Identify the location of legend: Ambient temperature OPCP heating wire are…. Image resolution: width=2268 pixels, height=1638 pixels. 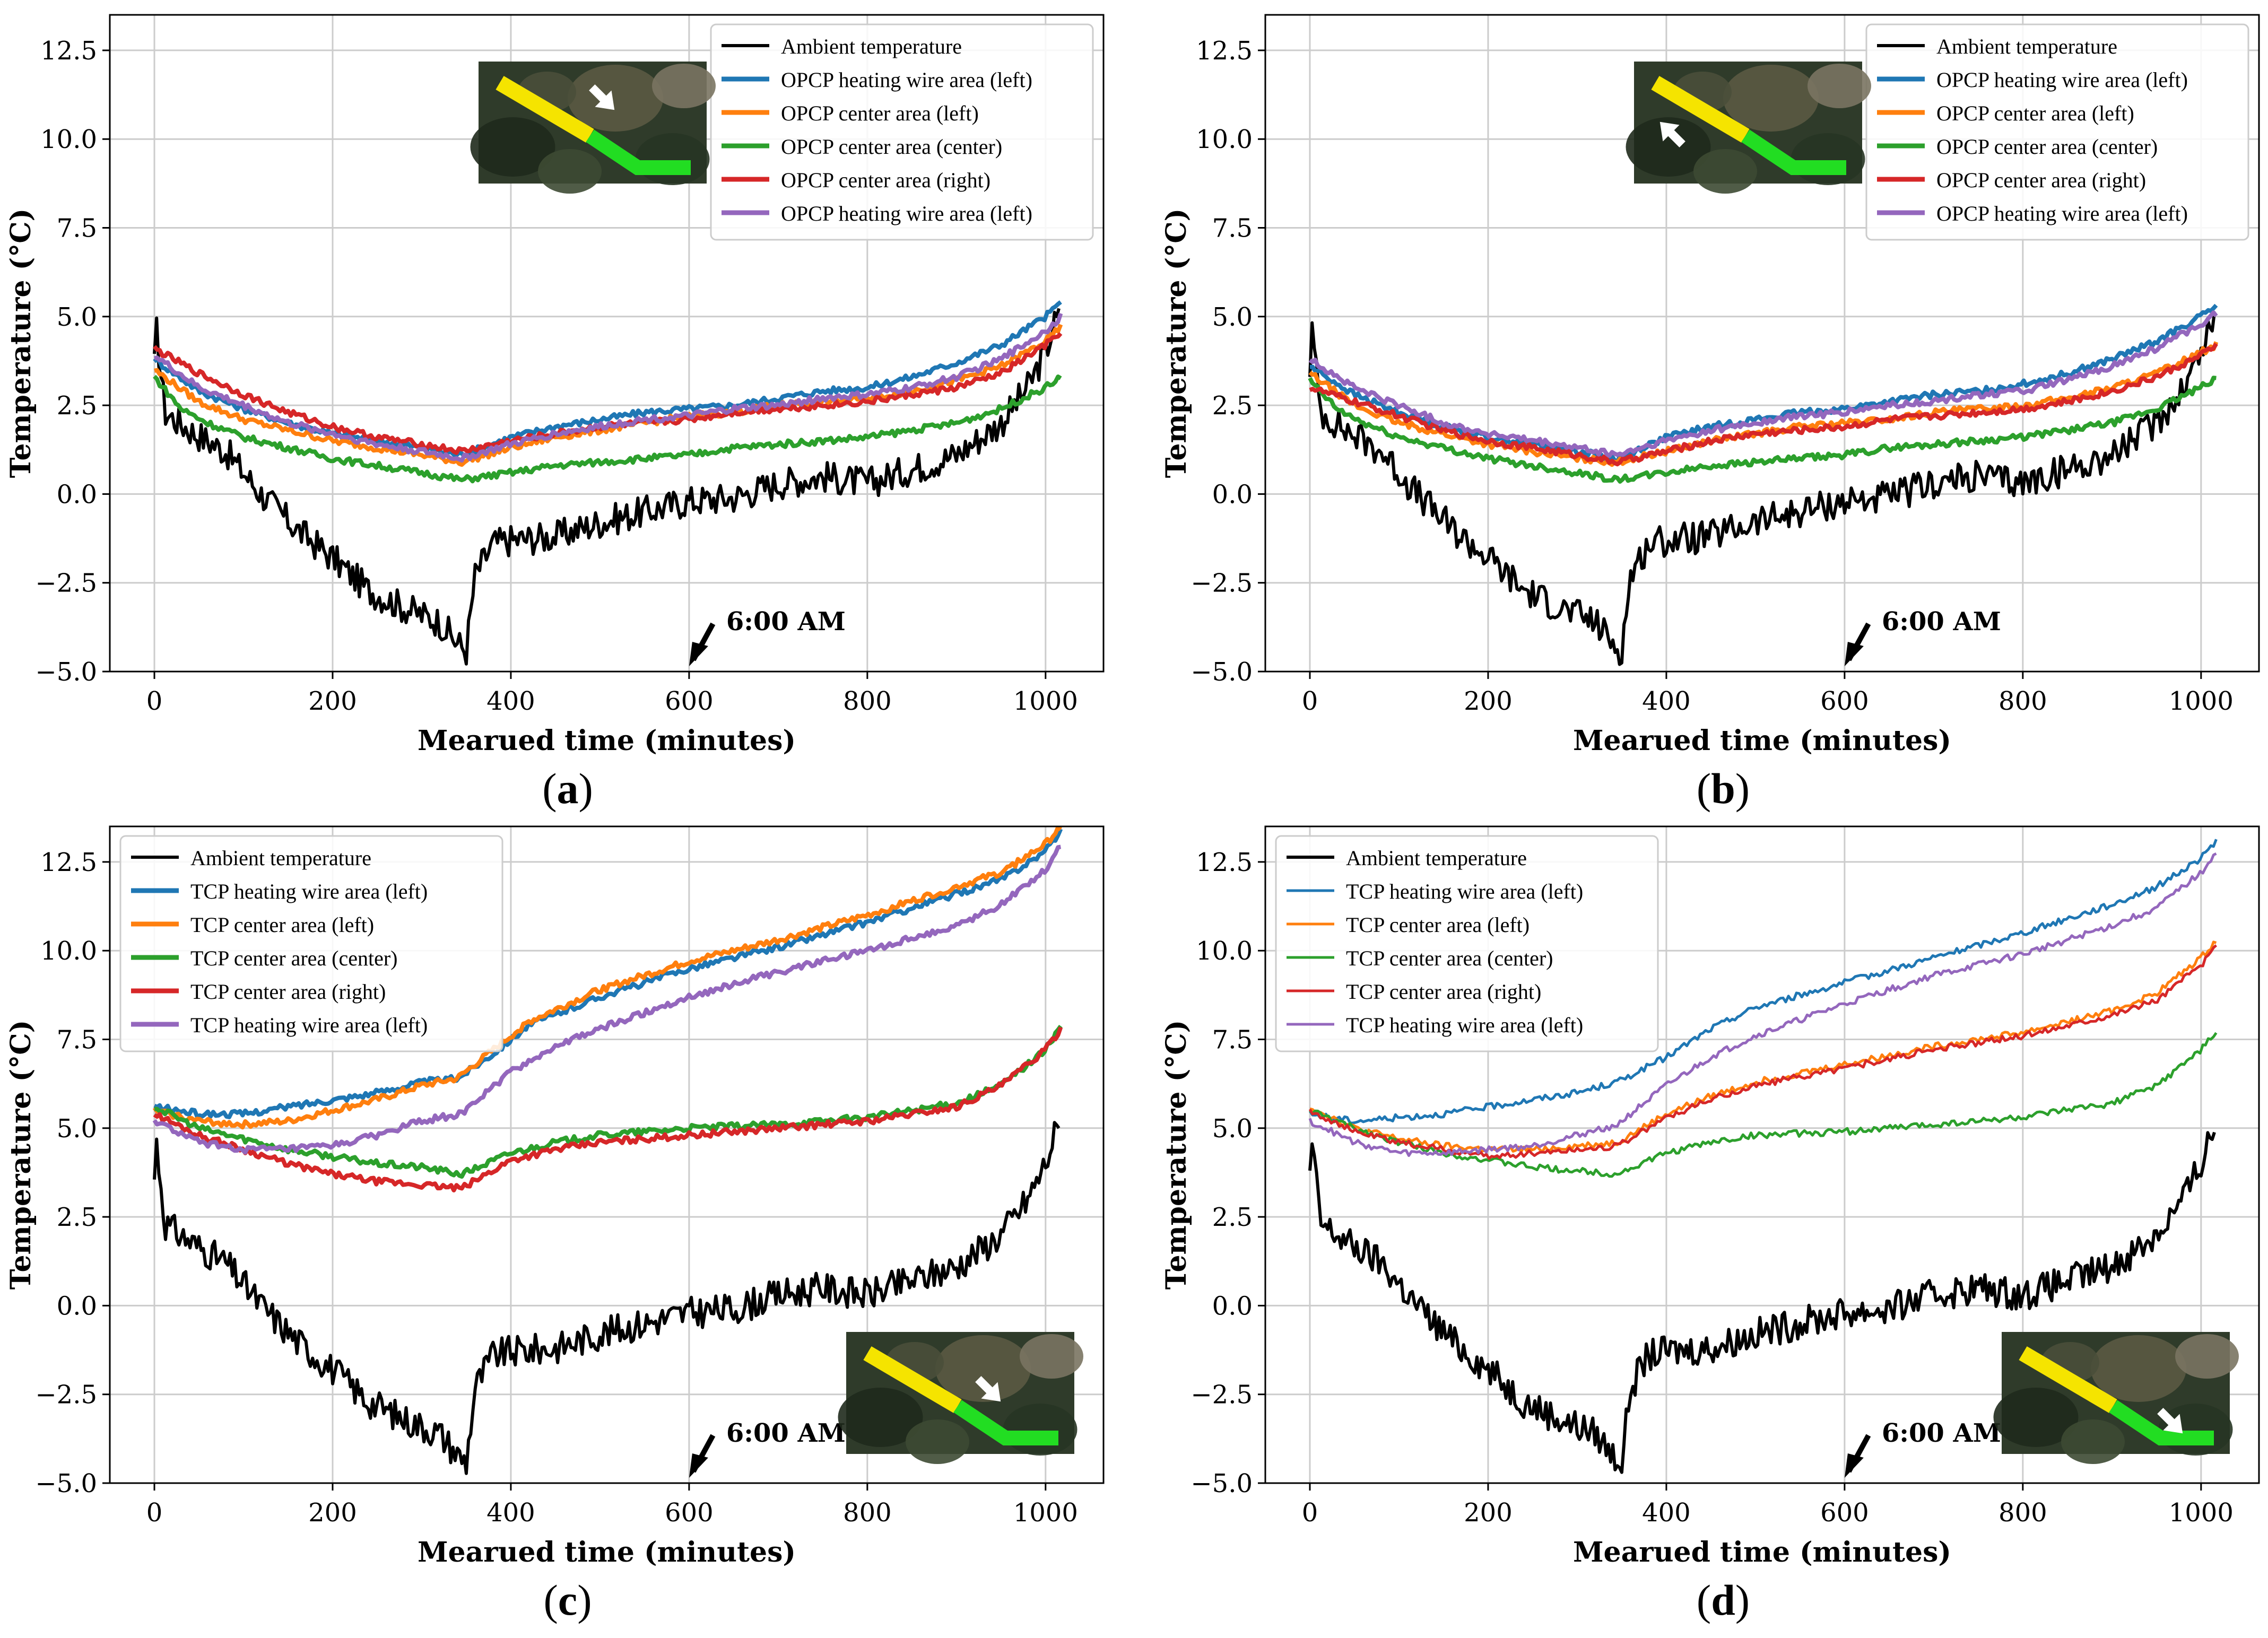
(902, 132).